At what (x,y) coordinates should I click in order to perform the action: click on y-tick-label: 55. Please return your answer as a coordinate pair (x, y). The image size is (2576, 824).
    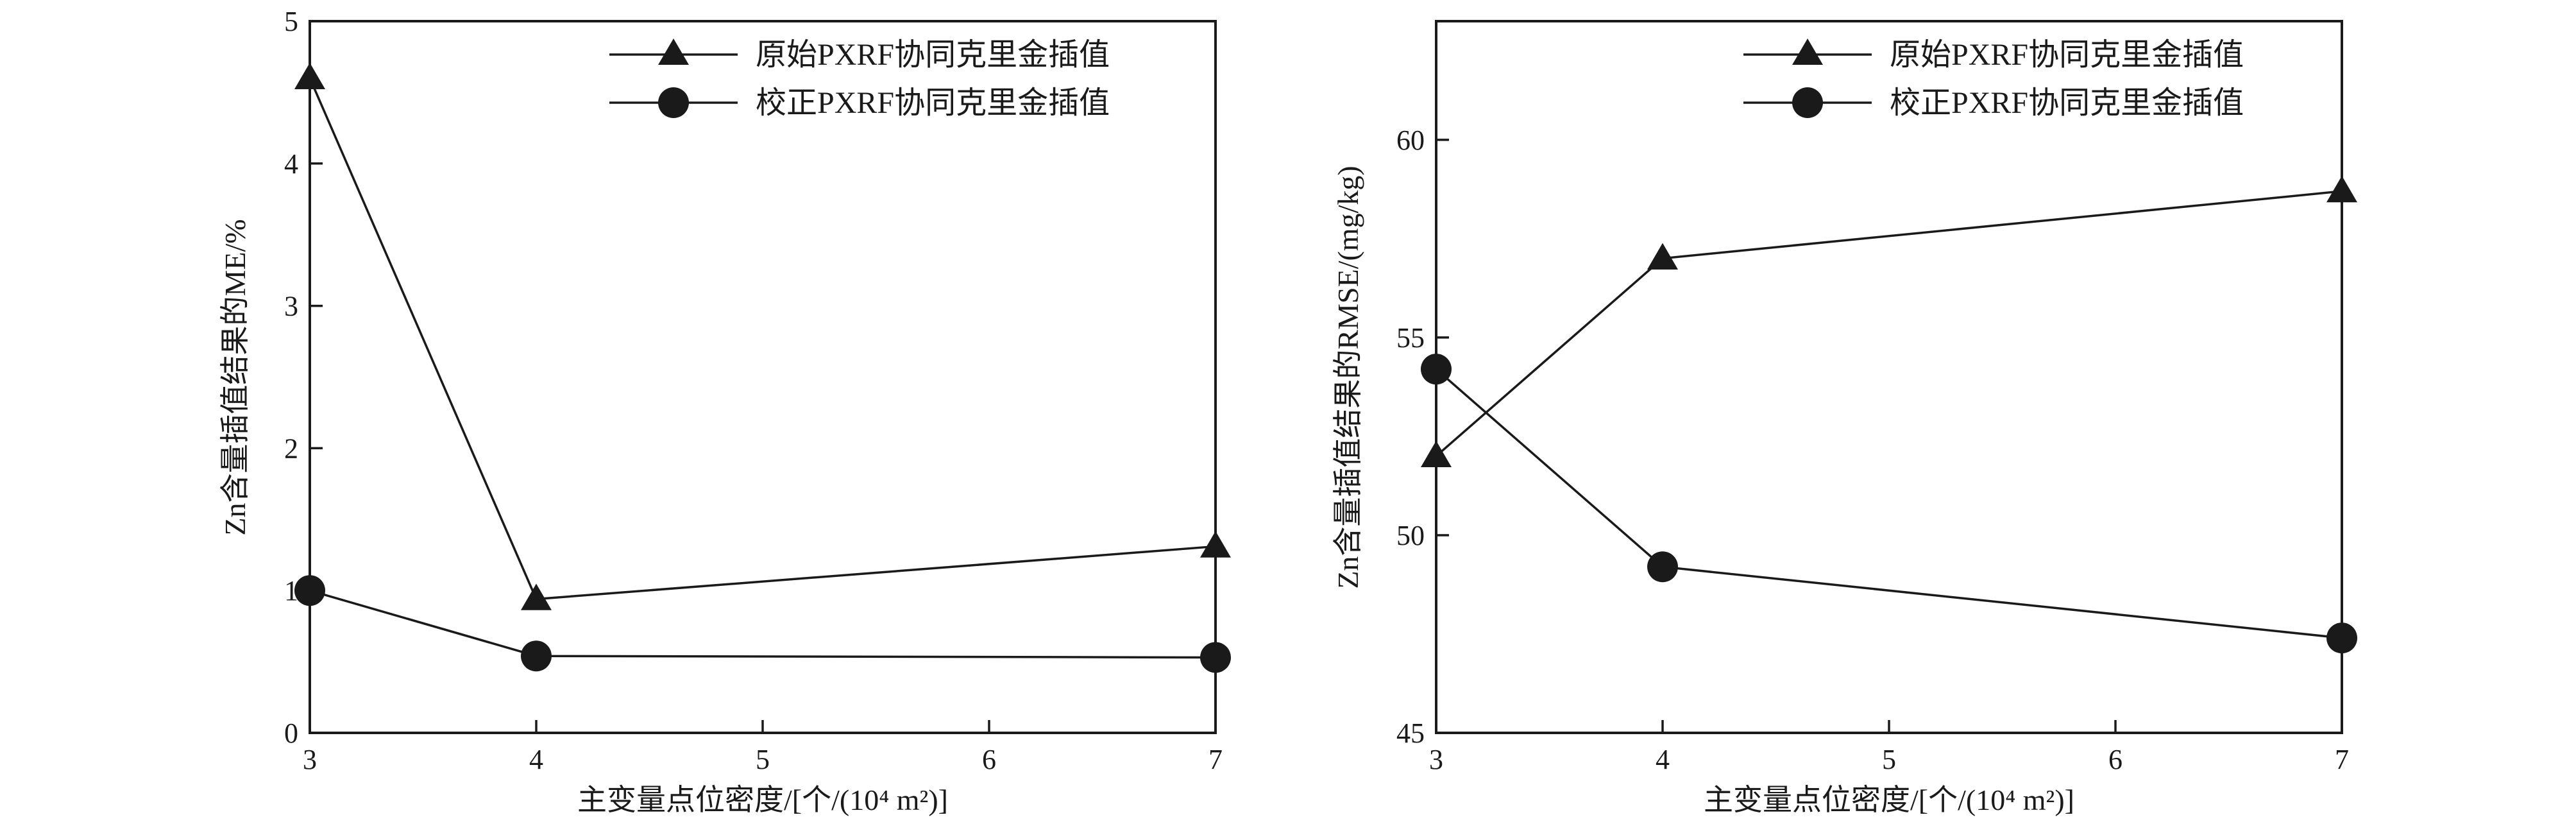
    Looking at the image, I should click on (1410, 338).